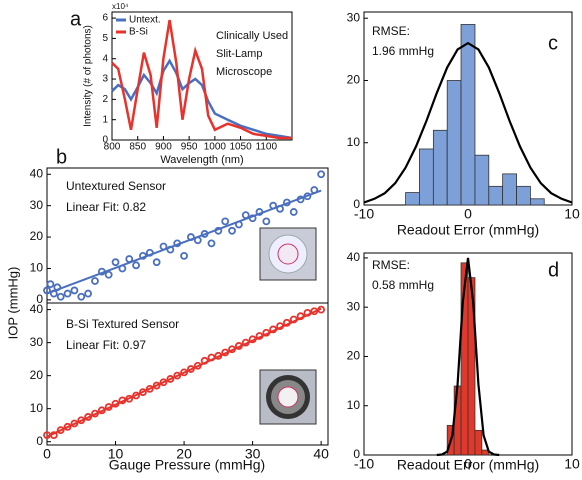 The height and width of the screenshot is (480, 582). I want to click on y-axis-label: IOP (mmHg), so click(12, 303).